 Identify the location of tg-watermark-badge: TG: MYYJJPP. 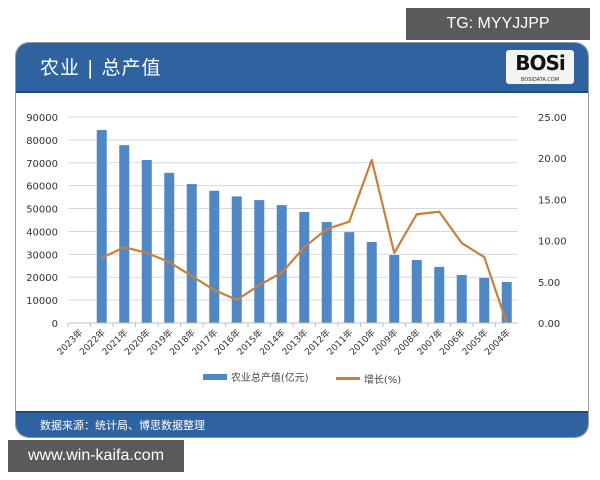
(498, 24).